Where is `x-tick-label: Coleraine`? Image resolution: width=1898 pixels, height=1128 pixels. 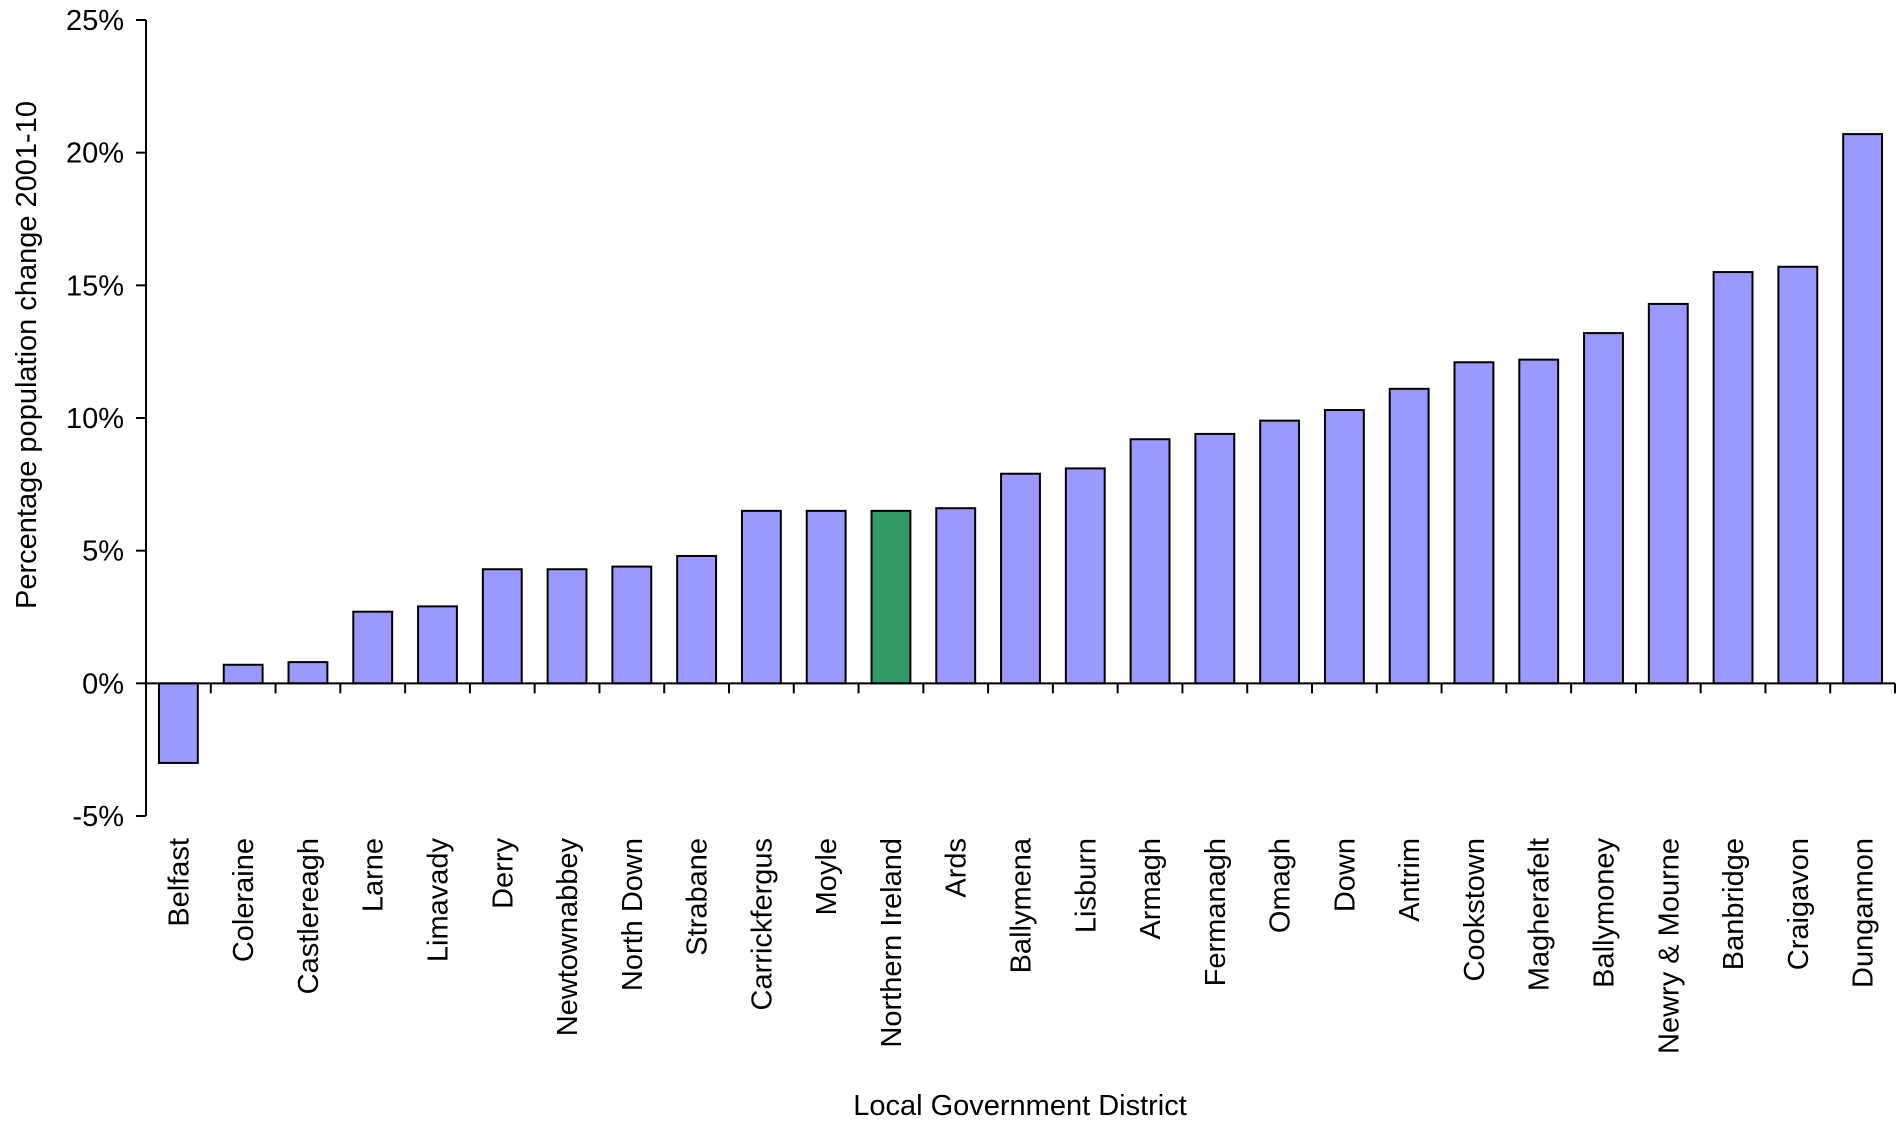
x-tick-label: Coleraine is located at coordinates (244, 900).